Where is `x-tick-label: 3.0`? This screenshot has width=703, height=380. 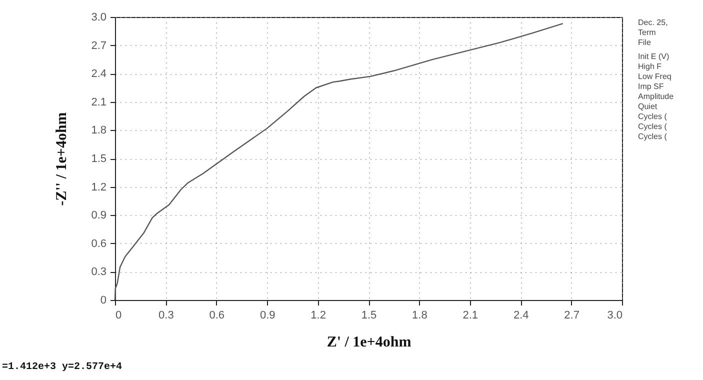
x-tick-label: 3.0 is located at coordinates (614, 316).